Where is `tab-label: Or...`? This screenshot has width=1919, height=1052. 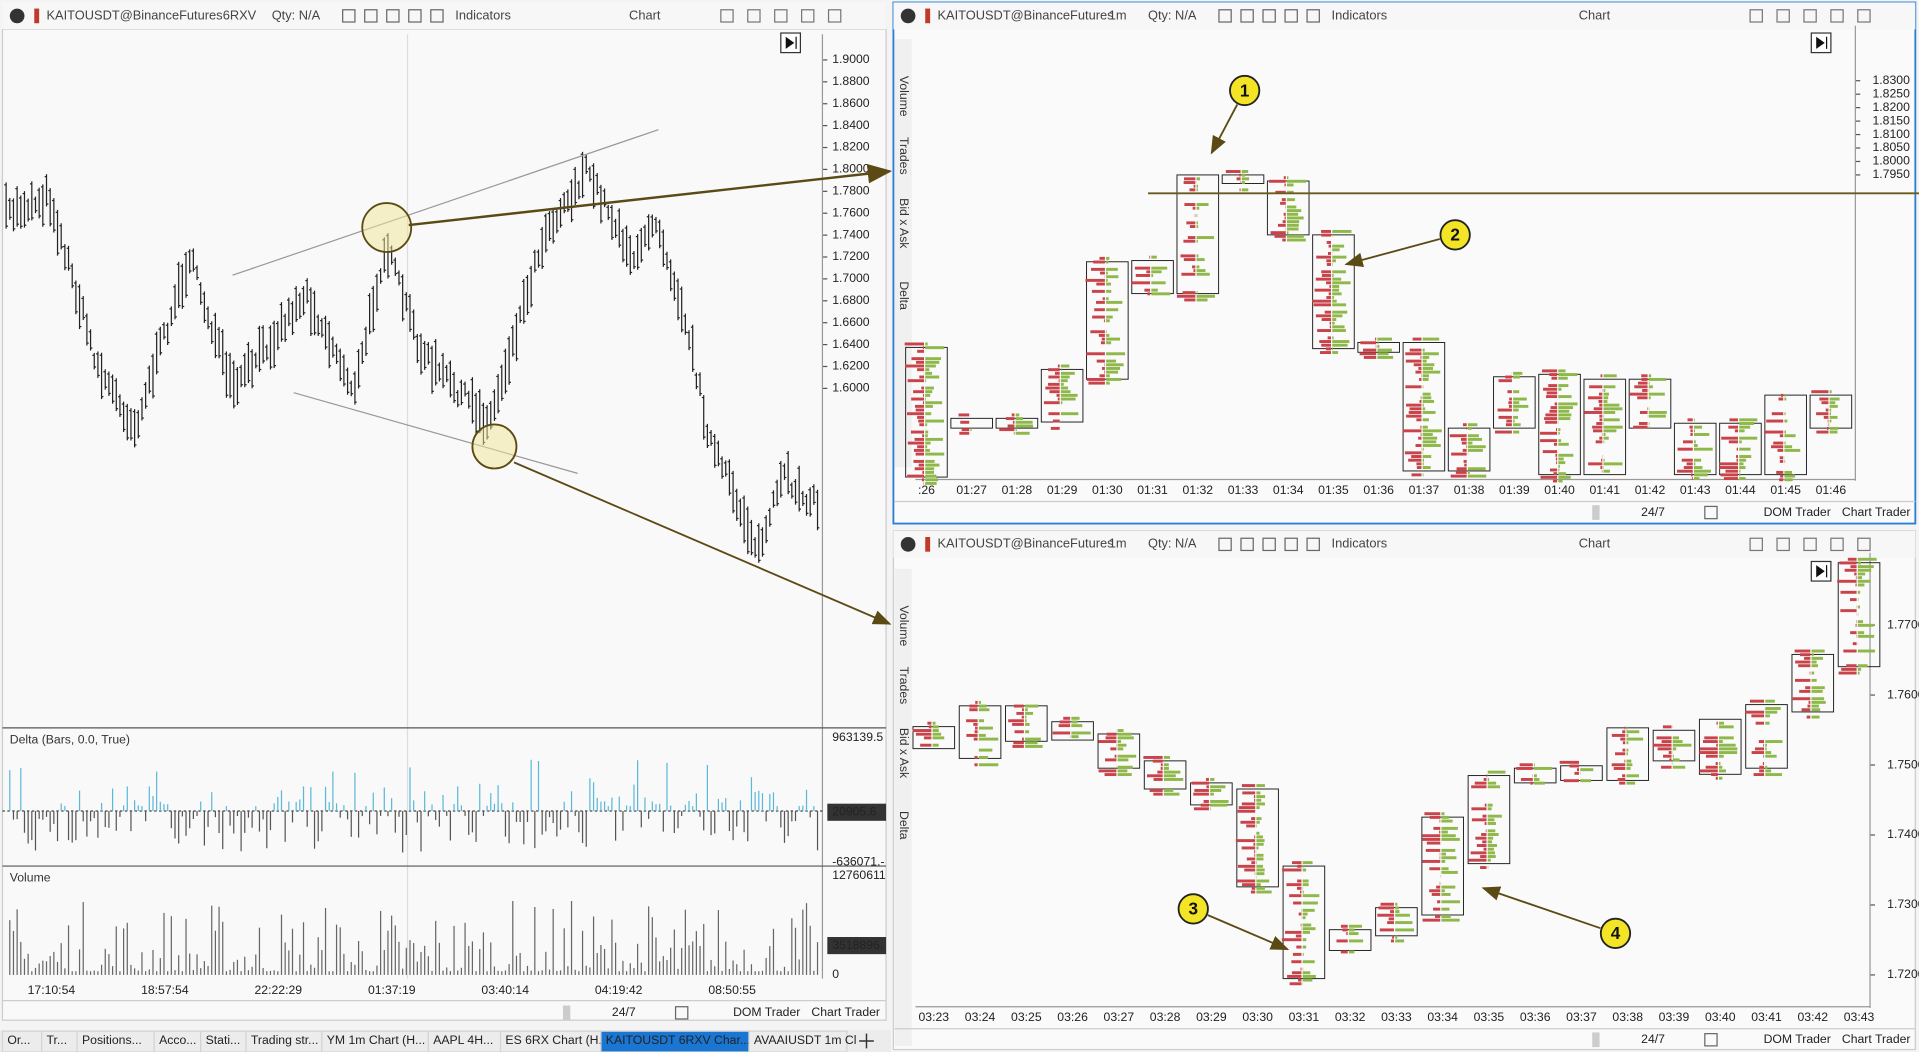
tab-label: Or... is located at coordinates (18, 1040).